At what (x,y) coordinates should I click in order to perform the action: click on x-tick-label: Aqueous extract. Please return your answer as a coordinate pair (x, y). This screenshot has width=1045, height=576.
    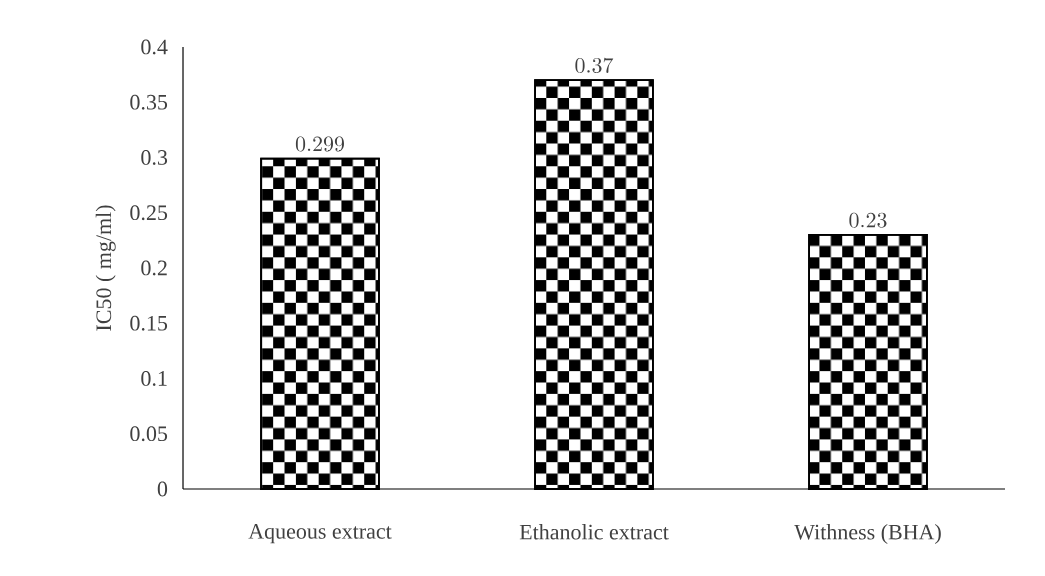
    Looking at the image, I should click on (320, 534).